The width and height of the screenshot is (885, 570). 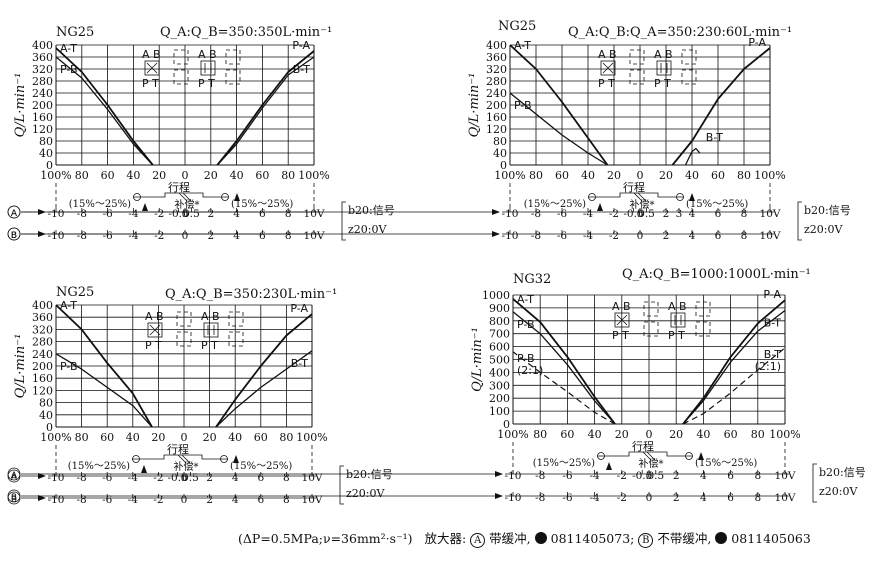 I want to click on series-label-ratio: (2:1), so click(x=768, y=366).